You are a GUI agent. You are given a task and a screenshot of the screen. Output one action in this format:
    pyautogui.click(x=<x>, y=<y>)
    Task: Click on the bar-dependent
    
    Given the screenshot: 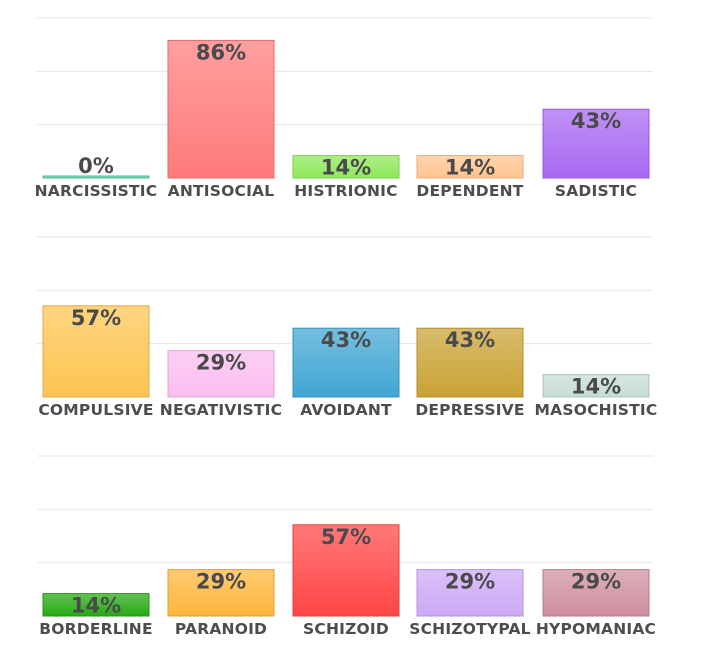 What is the action you would take?
    pyautogui.click(x=470, y=167)
    